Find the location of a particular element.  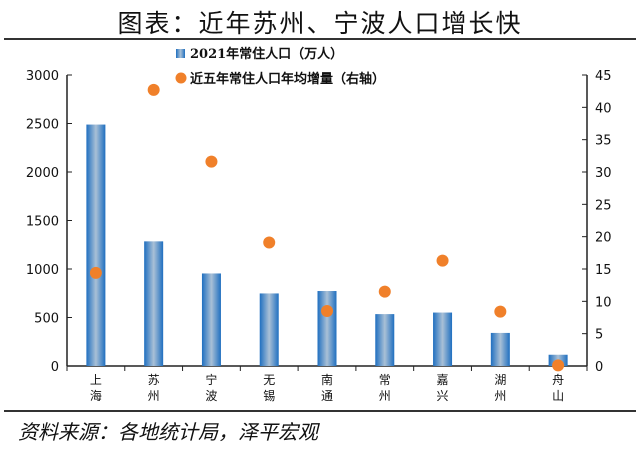

dot-上海 is located at coordinates (95, 272).